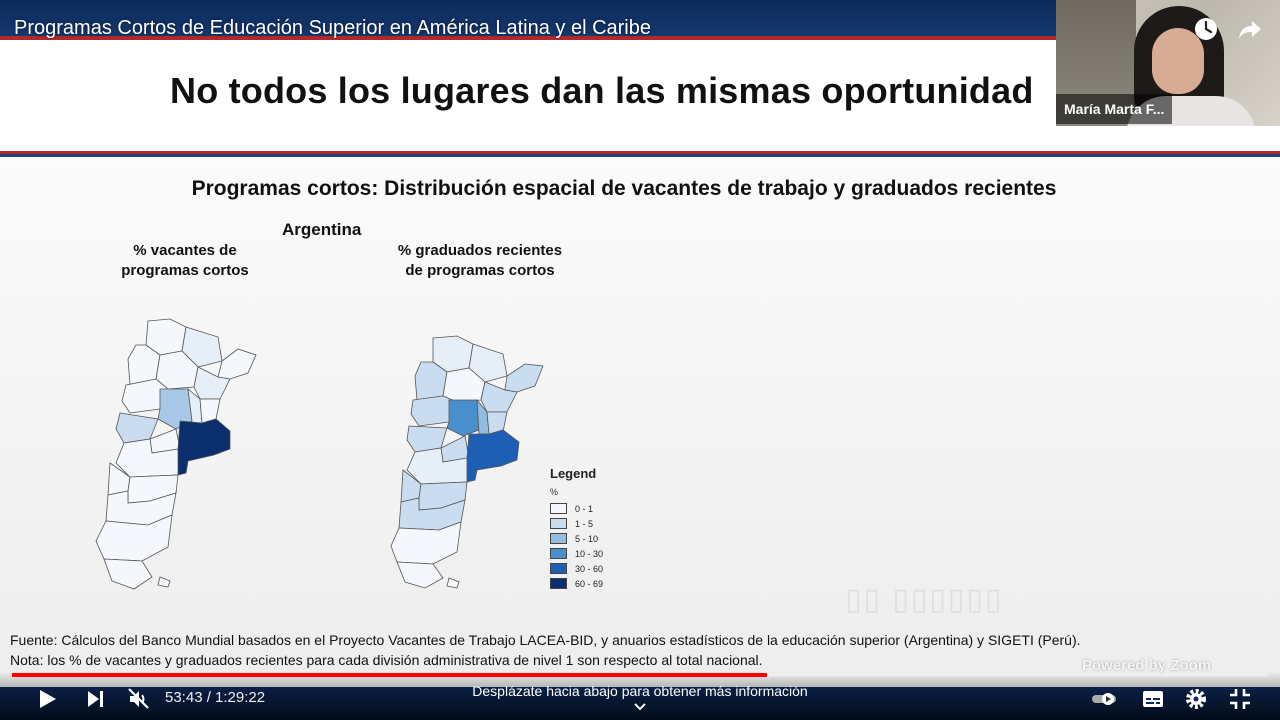 The height and width of the screenshot is (720, 1280). Describe the element at coordinates (584, 523) in the screenshot. I see `legend-label: 1 - 5` at that location.